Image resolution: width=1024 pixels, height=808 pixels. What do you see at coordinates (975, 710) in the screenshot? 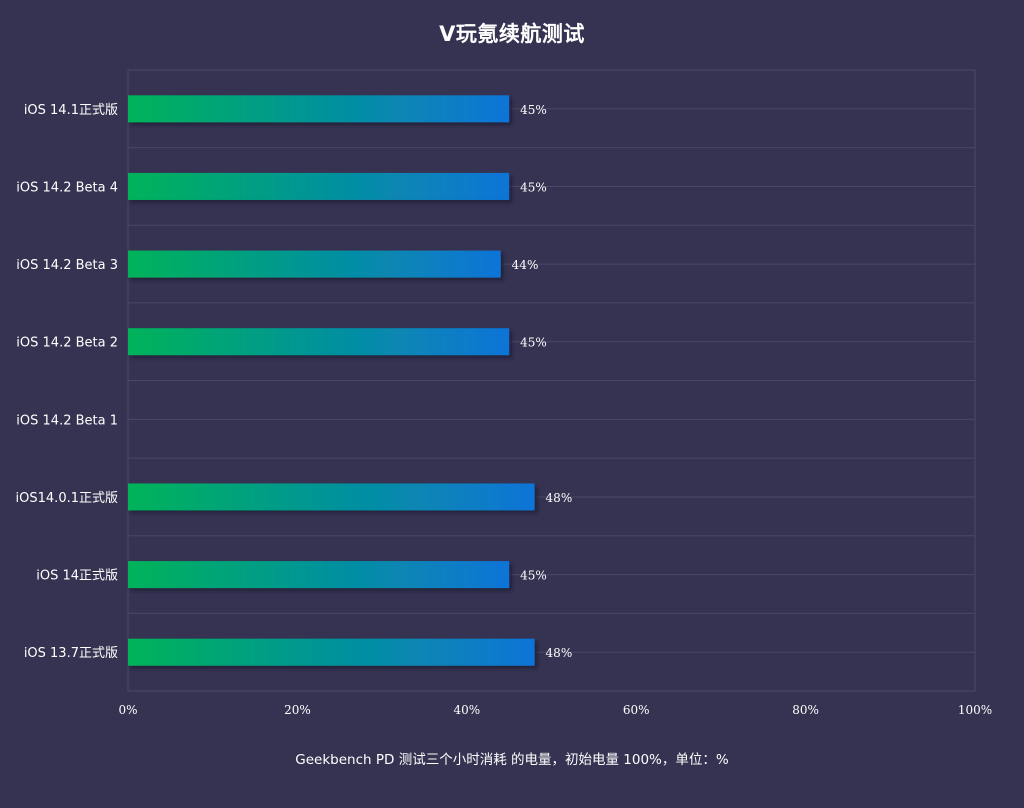
I see `x-tick-label: 100%` at bounding box center [975, 710].